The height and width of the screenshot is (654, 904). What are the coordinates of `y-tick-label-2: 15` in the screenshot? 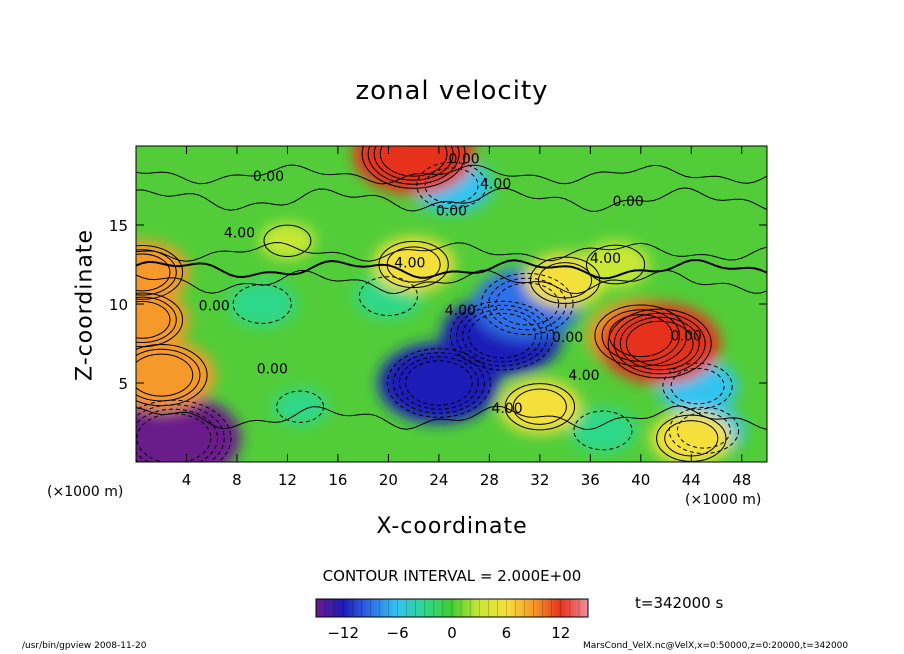 It's located at (118, 226).